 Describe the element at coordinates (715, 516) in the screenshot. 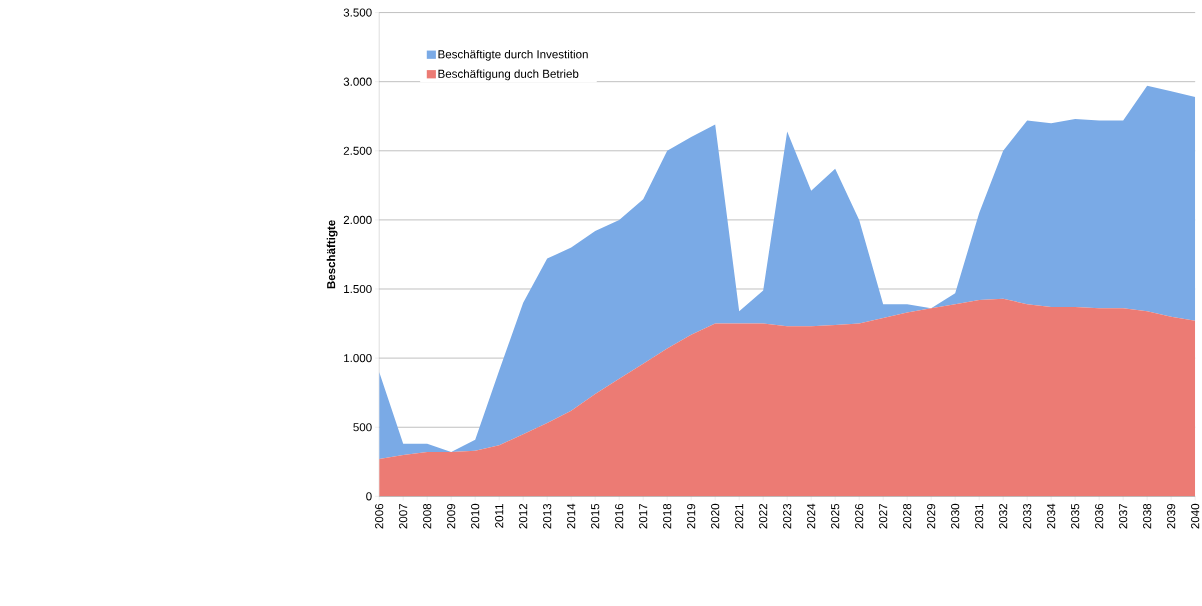

I see `x-tick-label: 2020` at that location.